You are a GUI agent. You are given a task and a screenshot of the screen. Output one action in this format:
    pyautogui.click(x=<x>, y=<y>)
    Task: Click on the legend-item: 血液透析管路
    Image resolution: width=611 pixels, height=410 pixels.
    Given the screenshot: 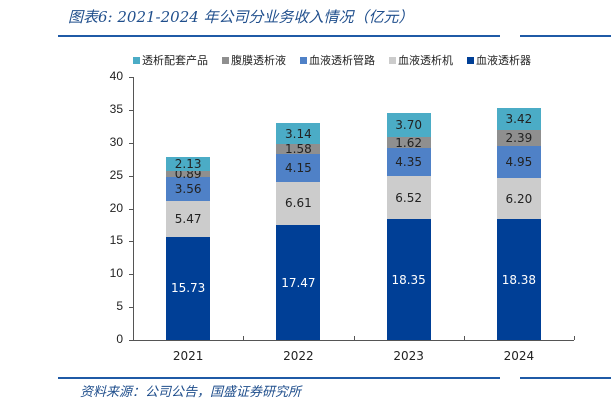 What is the action you would take?
    pyautogui.click(x=337, y=60)
    